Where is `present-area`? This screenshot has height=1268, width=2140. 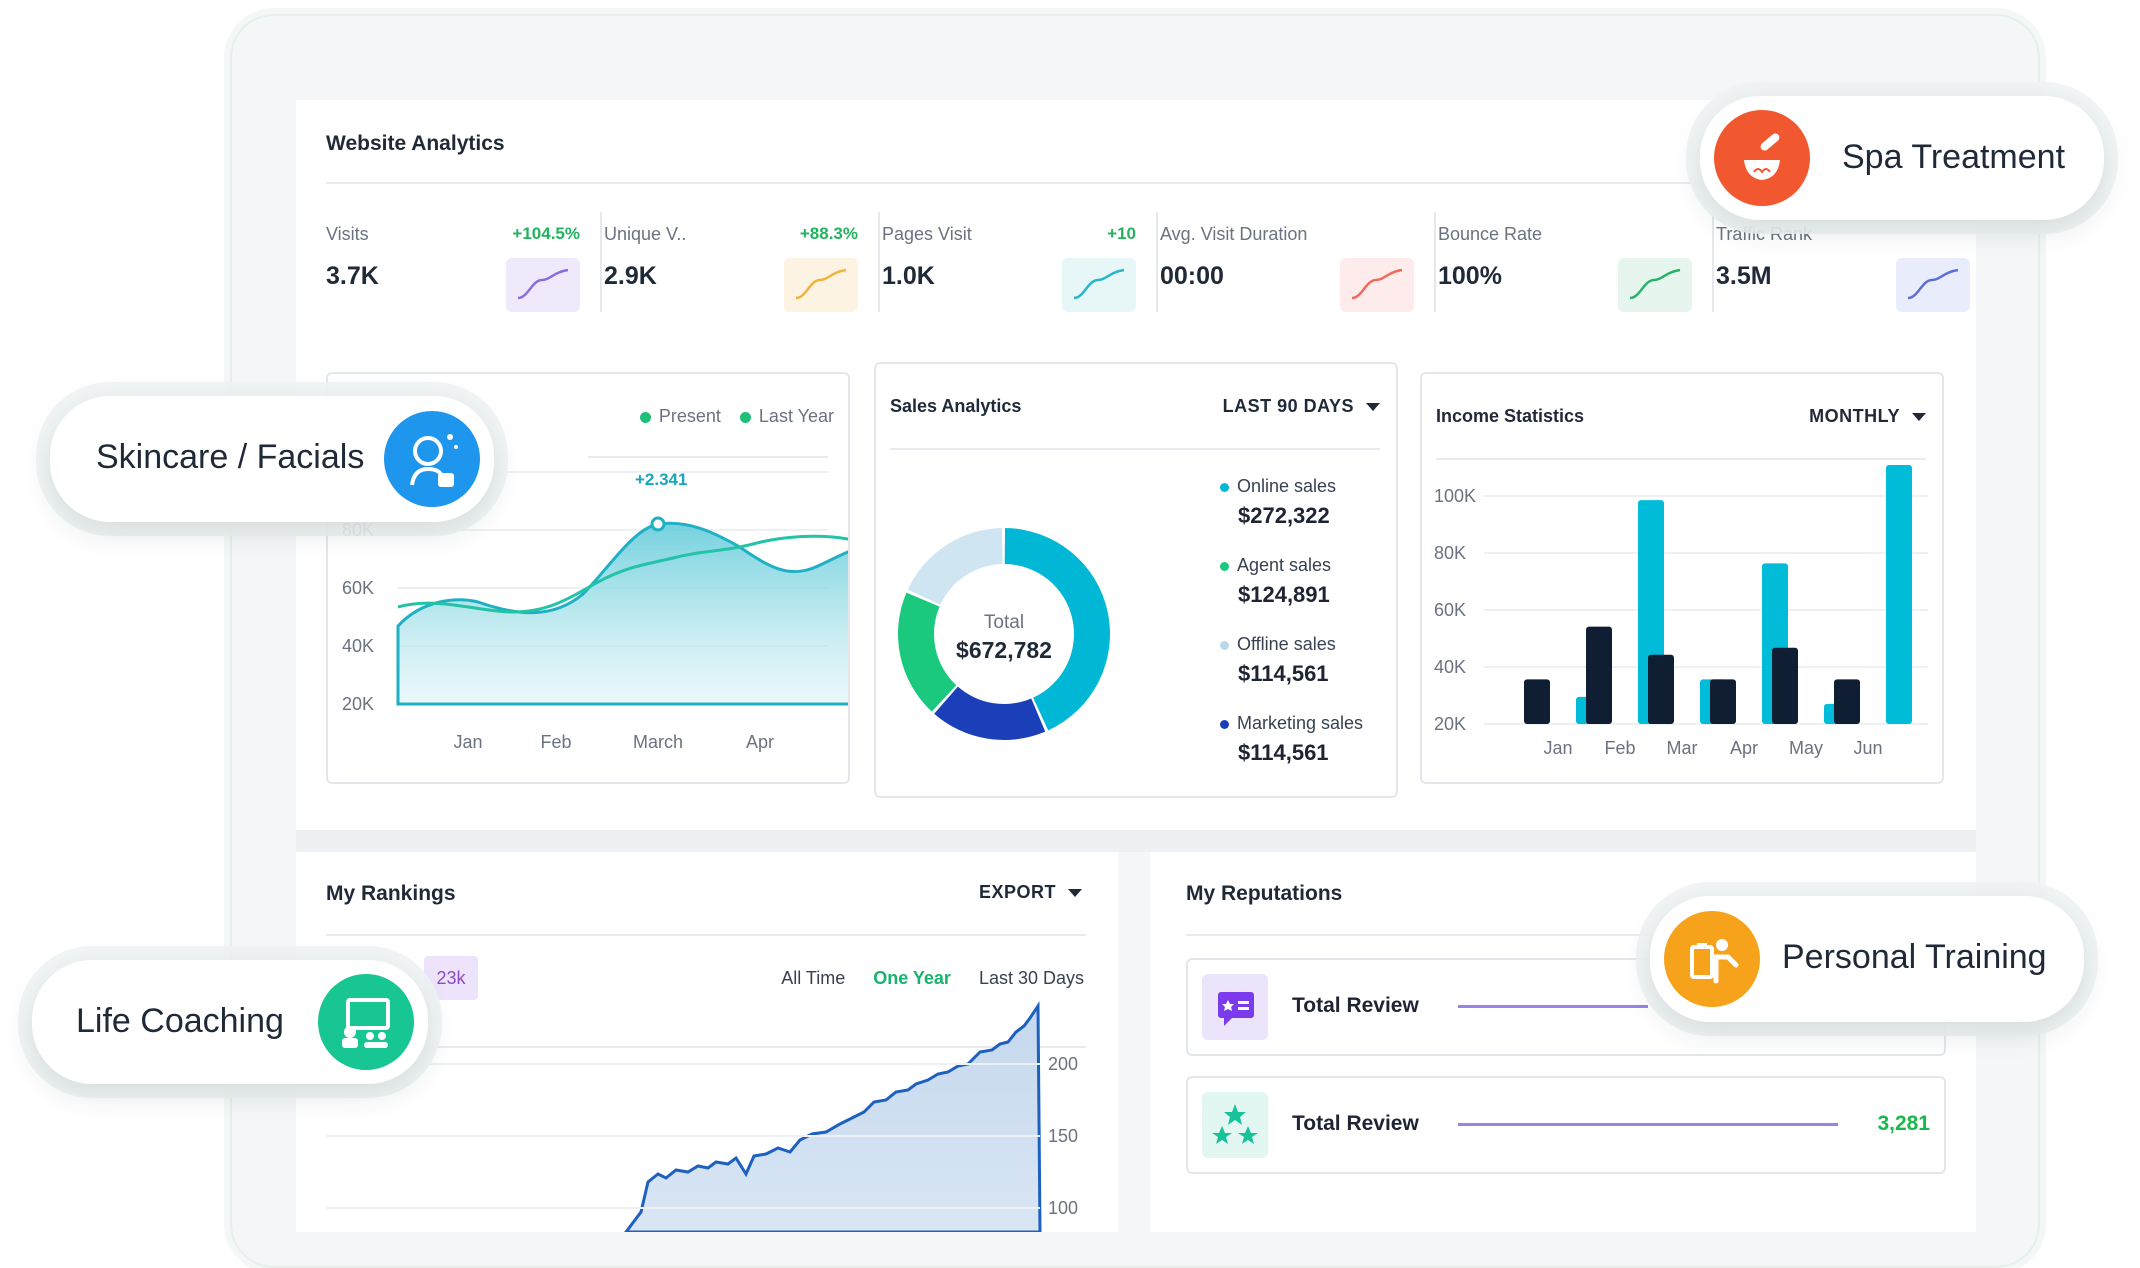 present-area is located at coordinates (622, 613).